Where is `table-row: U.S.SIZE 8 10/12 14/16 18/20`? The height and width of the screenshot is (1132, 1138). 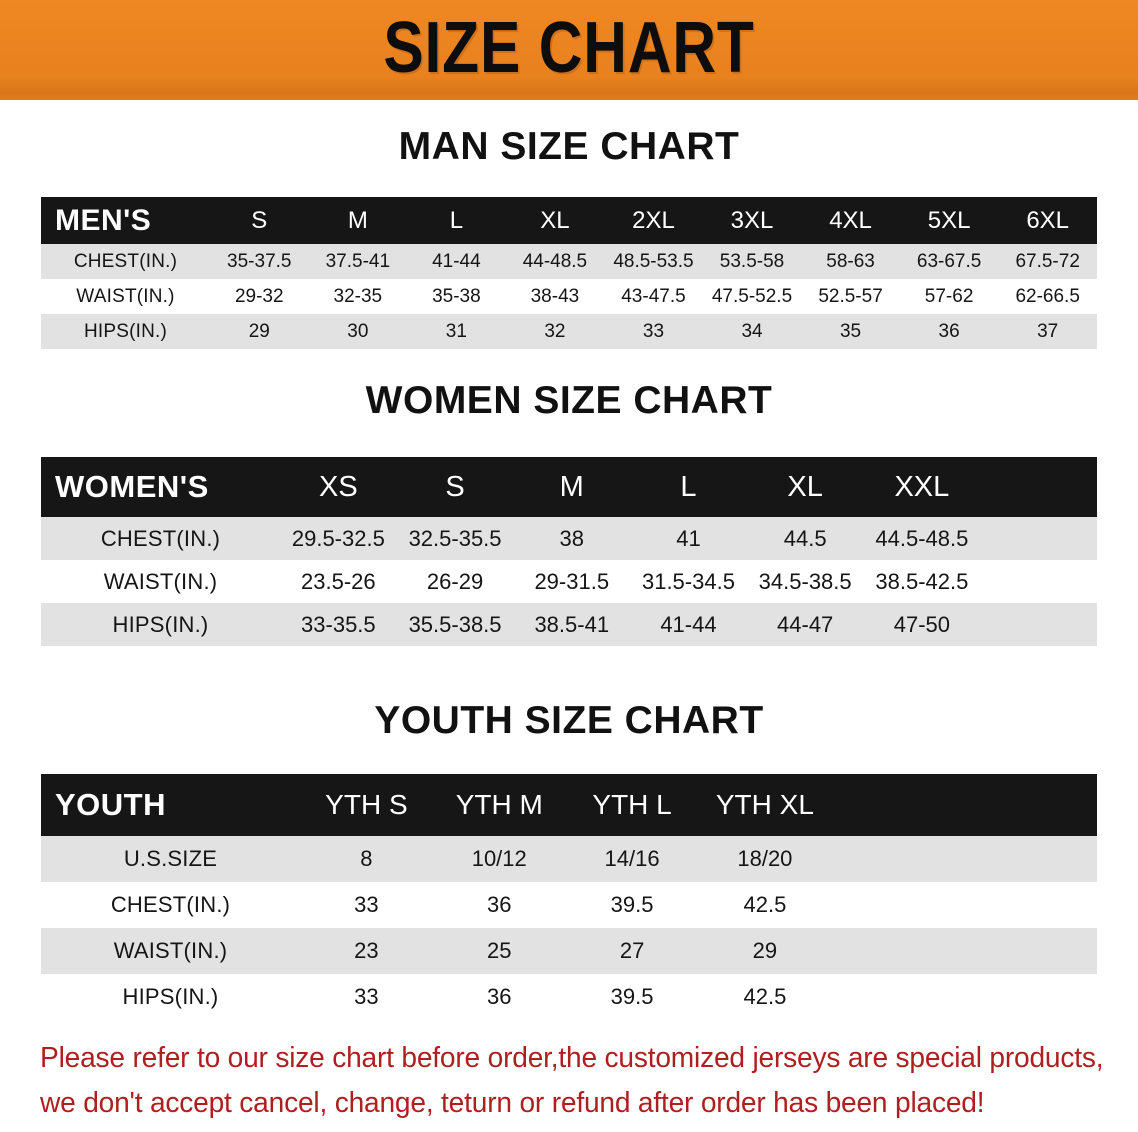
table-row: U.S.SIZE 8 10/12 14/16 18/20 is located at coordinates (569, 859).